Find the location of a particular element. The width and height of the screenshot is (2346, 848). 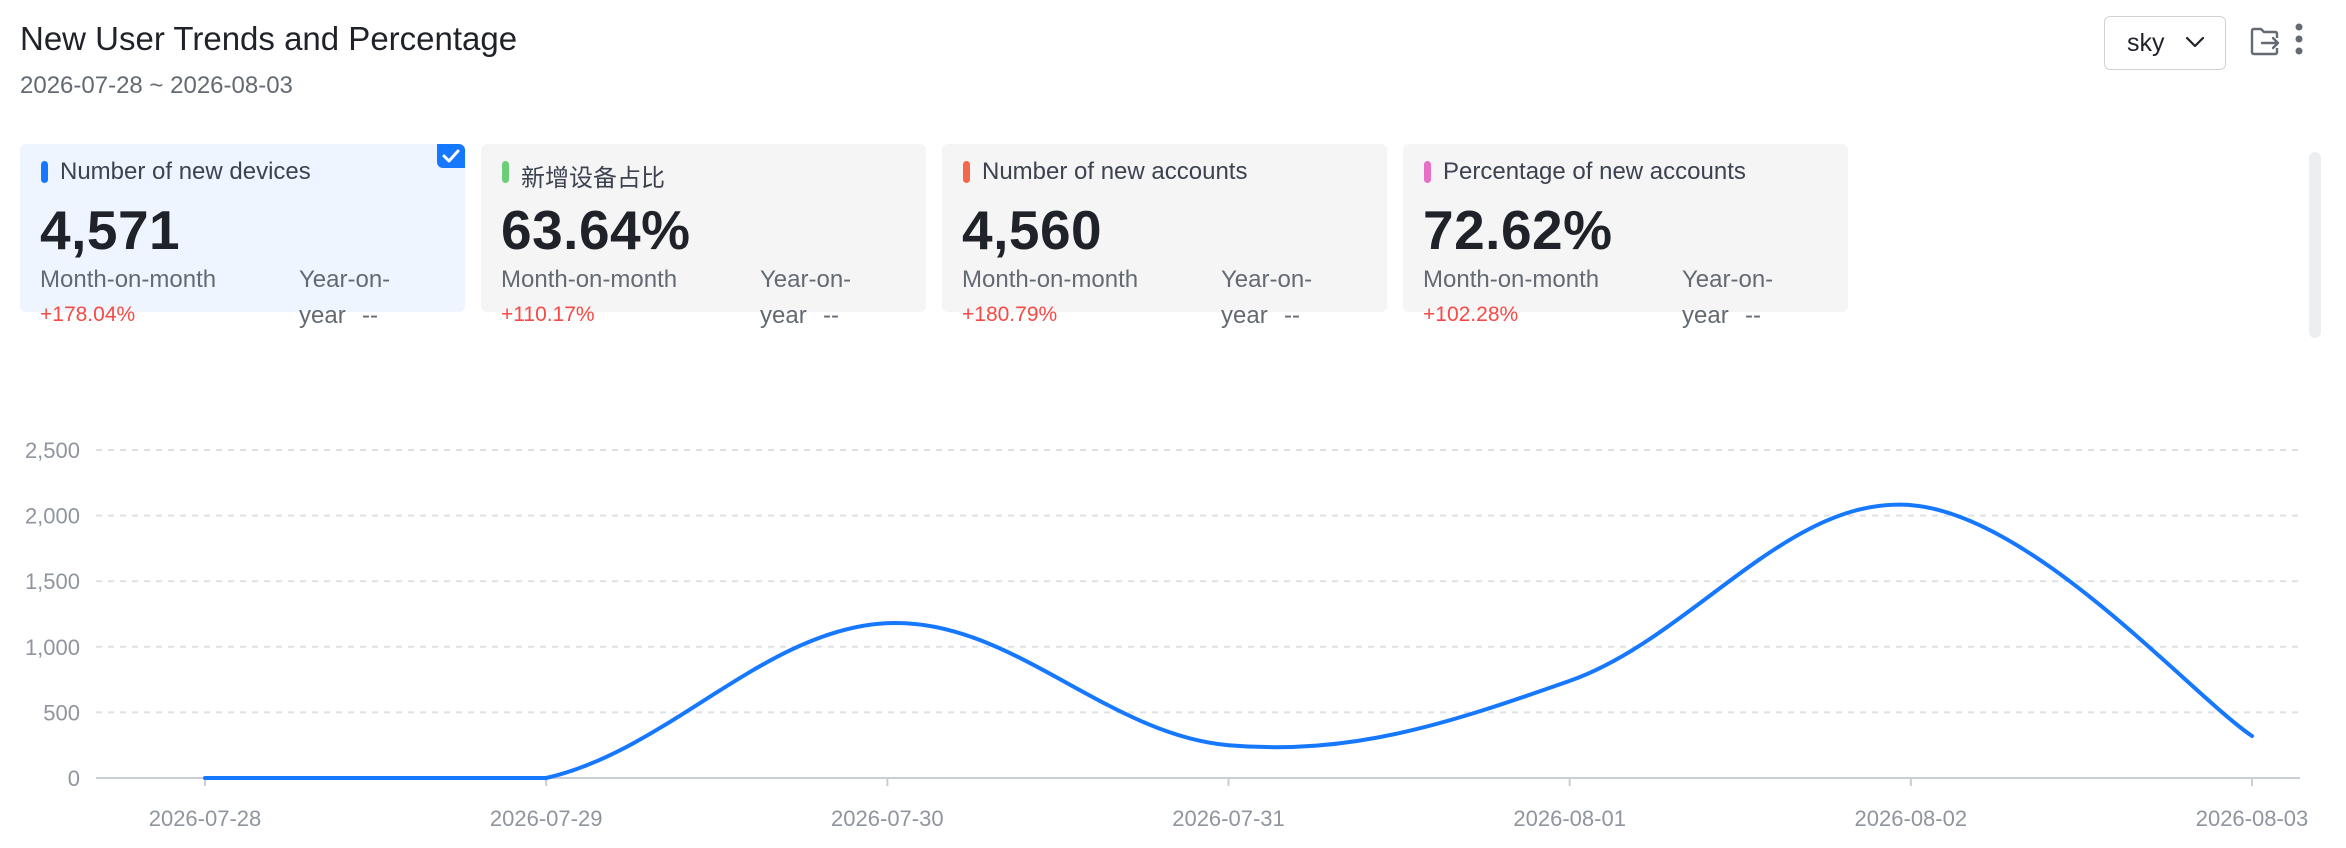

x-tick-label: 2026-07-29 is located at coordinates (546, 818).